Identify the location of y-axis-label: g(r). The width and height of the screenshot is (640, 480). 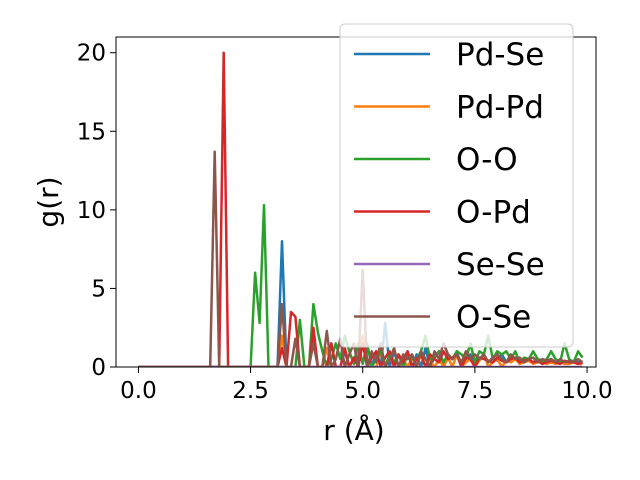
(48, 201).